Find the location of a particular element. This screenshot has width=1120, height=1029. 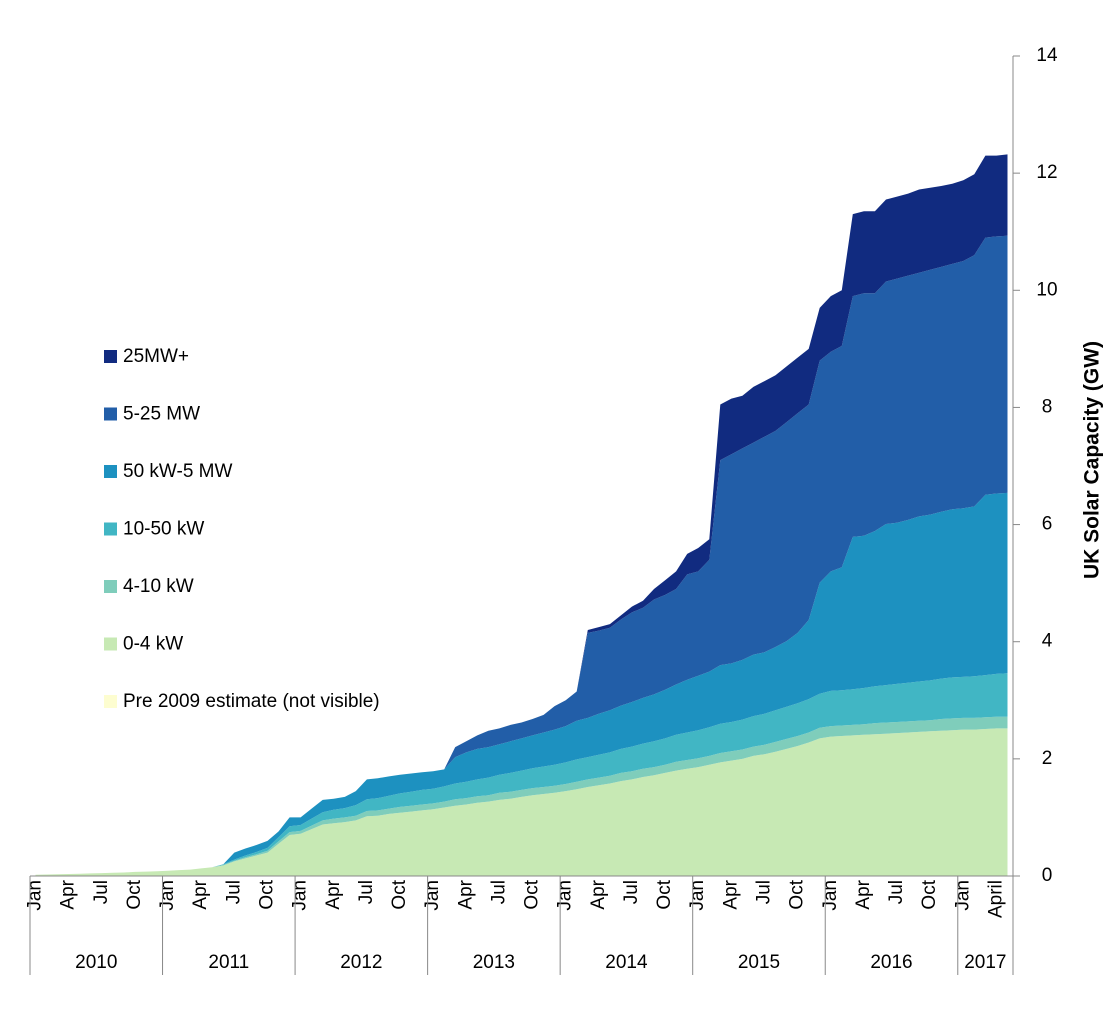

y-tick-label: 6 is located at coordinates (1047, 524).